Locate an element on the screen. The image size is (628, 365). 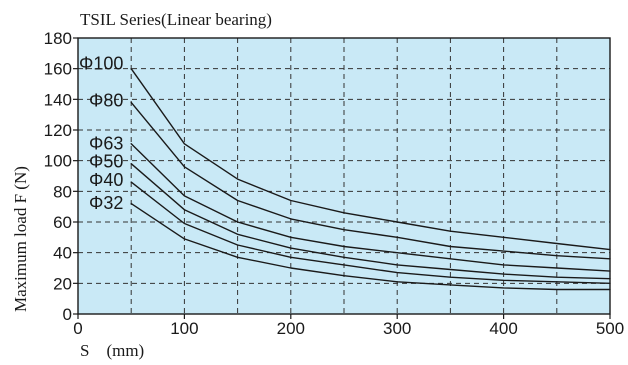
x-tick-label: 300 is located at coordinates (397, 328).